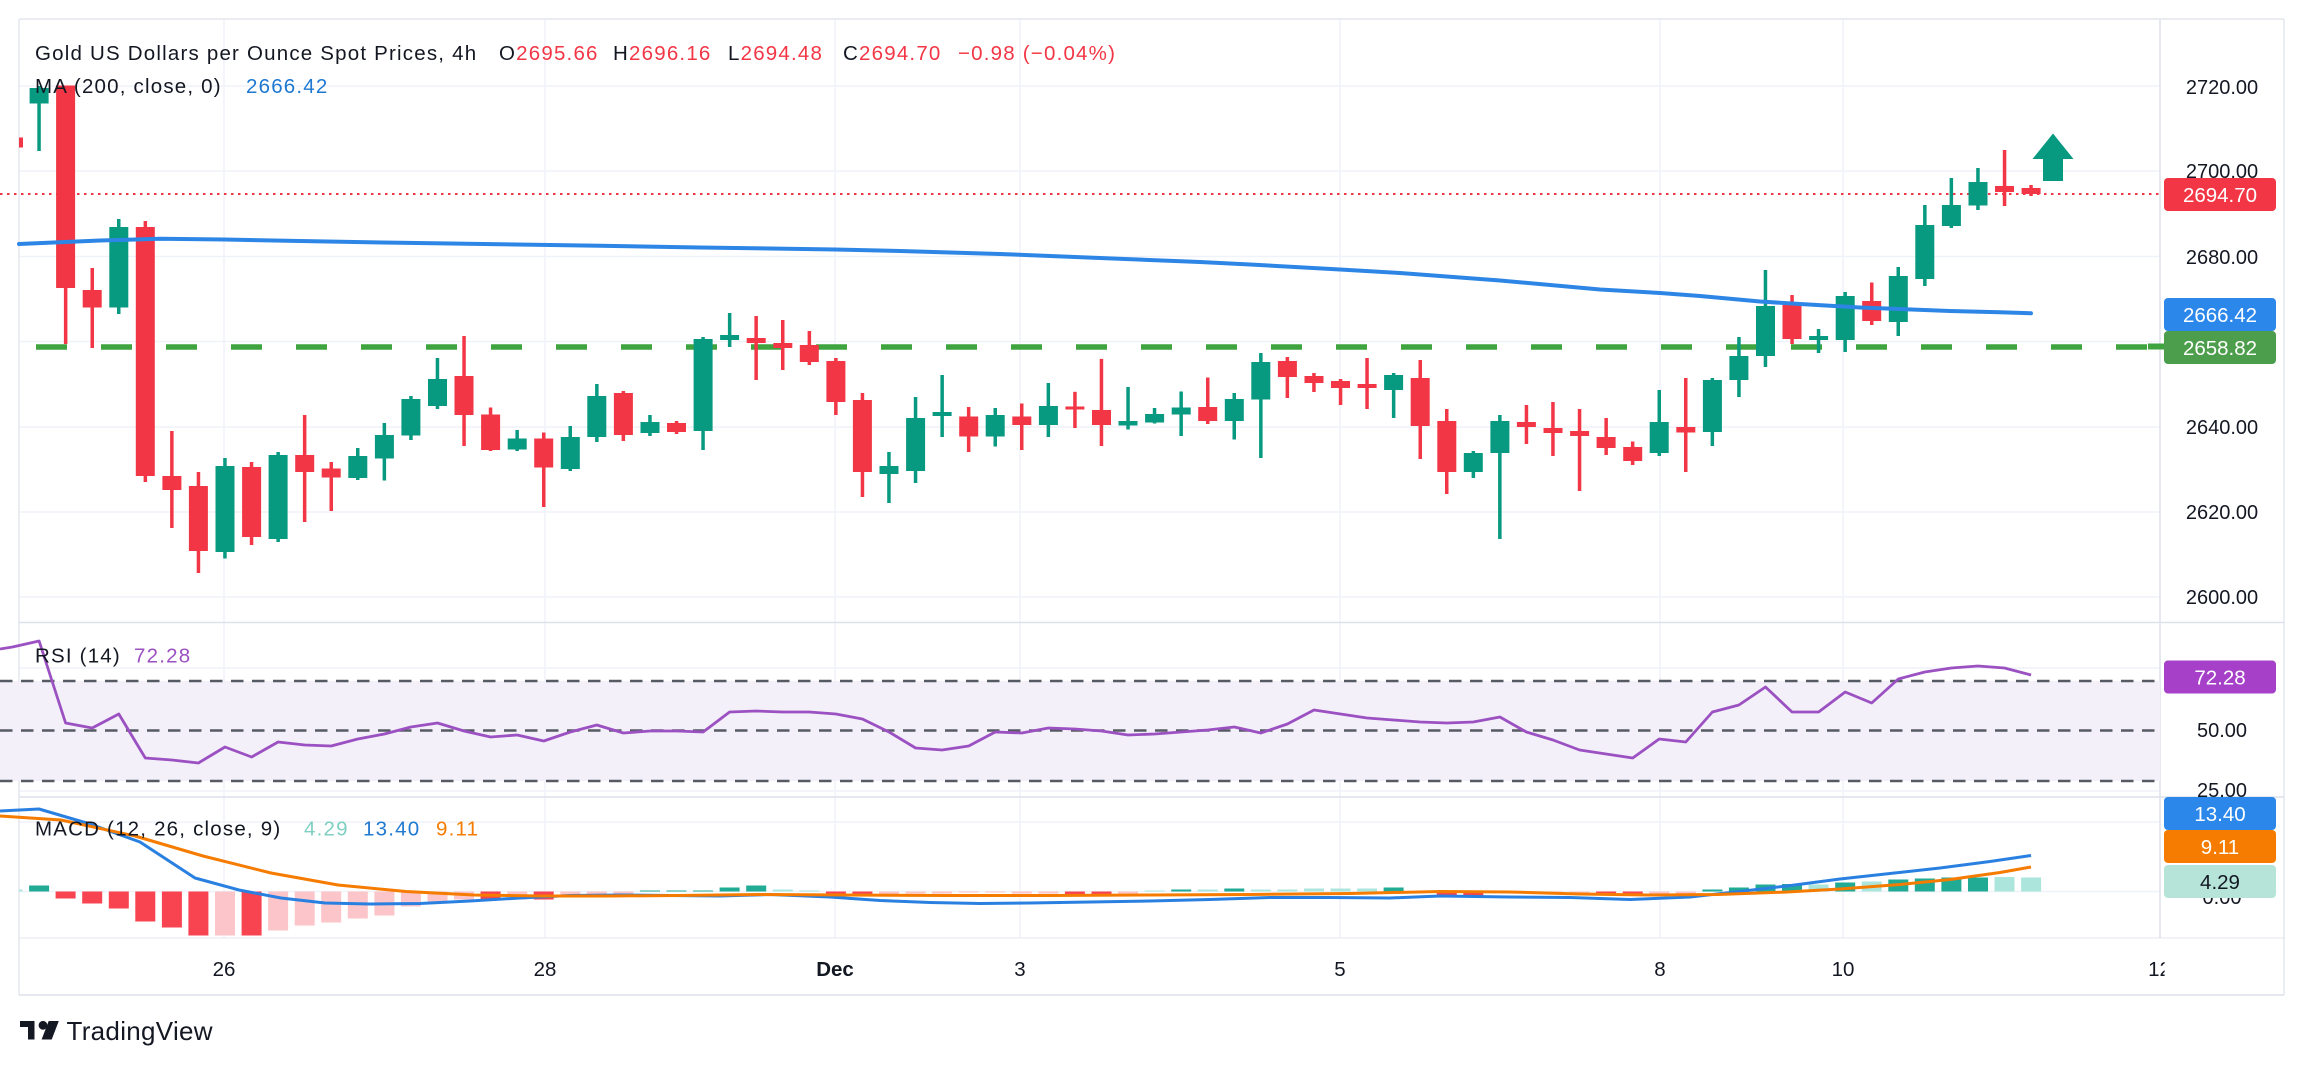  Describe the element at coordinates (1019, 969) in the screenshot. I see `svg-text: 3` at that location.